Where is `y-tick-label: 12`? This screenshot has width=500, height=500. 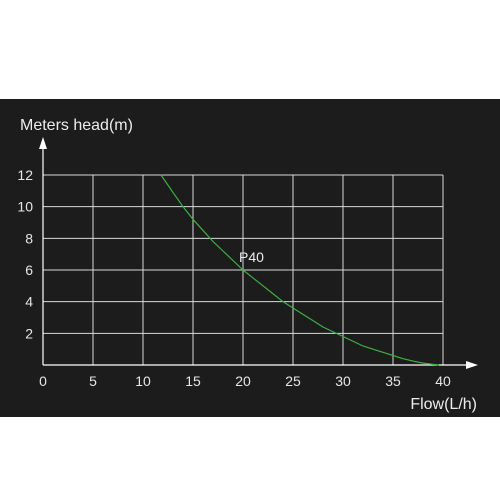
y-tick-label: 12 is located at coordinates (25, 175).